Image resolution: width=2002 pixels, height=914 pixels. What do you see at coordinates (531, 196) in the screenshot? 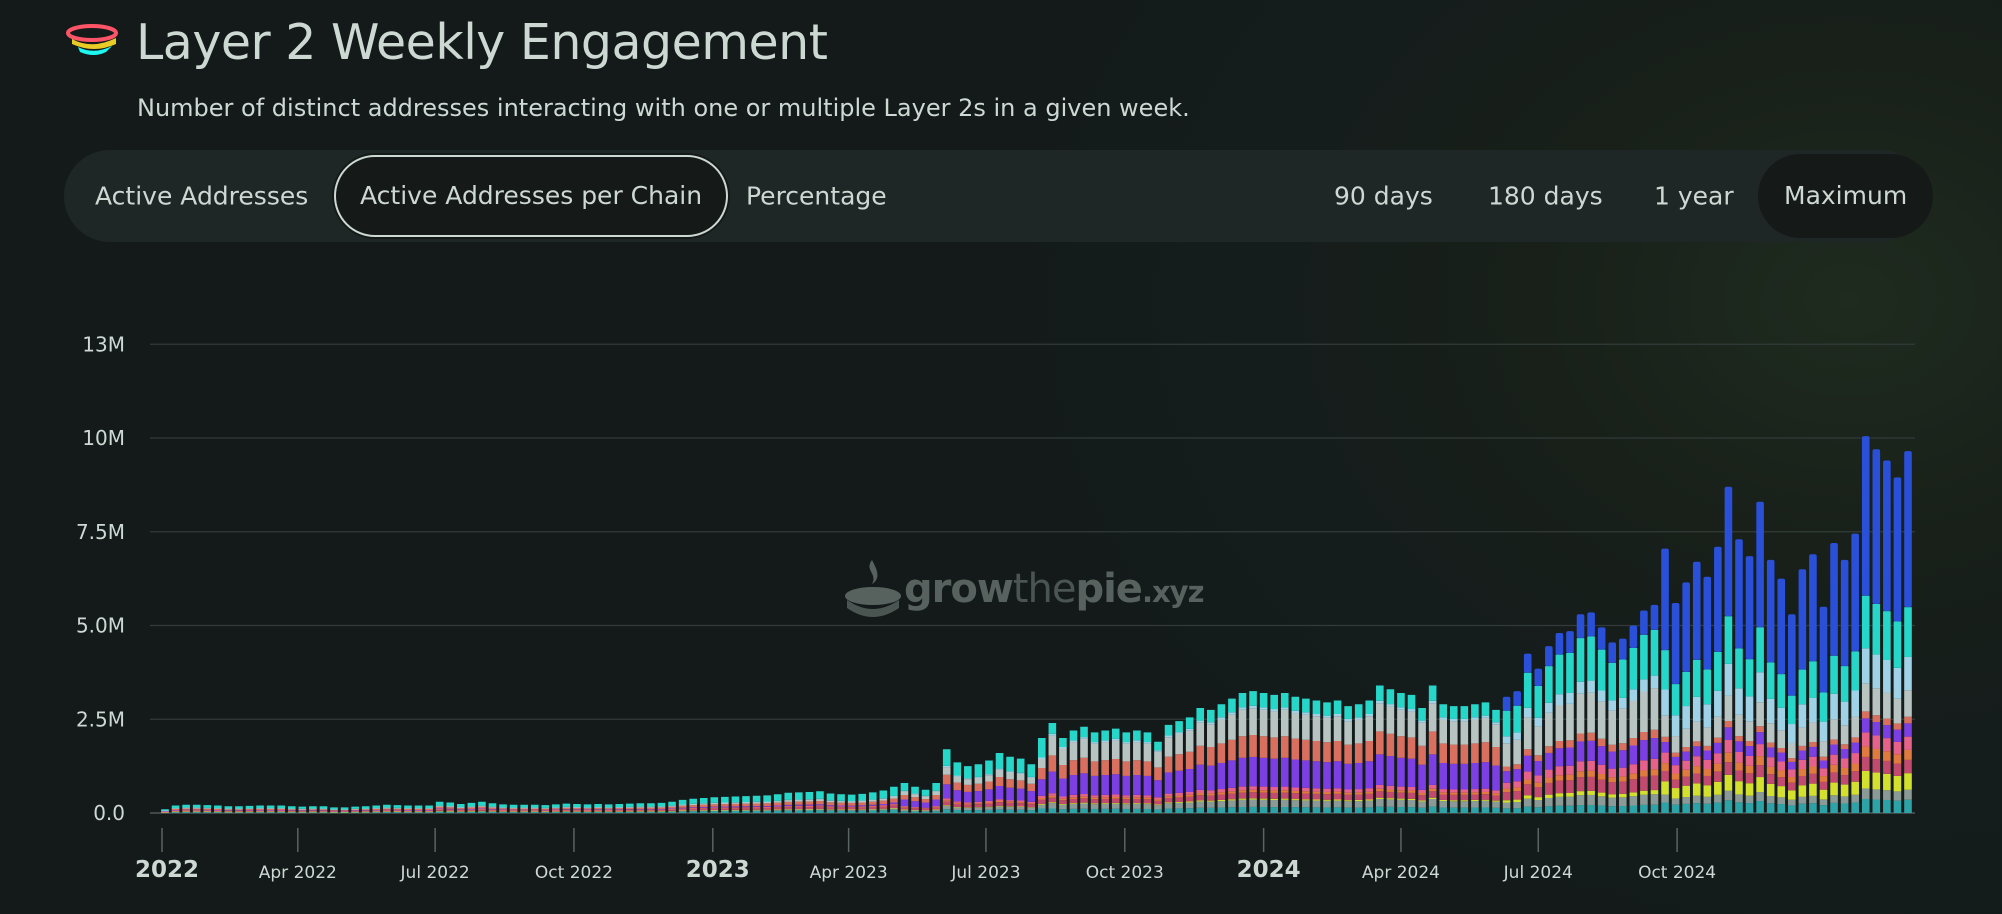
I see `tab-active-addresses-per-chain: Active Addresses per Chain` at bounding box center [531, 196].